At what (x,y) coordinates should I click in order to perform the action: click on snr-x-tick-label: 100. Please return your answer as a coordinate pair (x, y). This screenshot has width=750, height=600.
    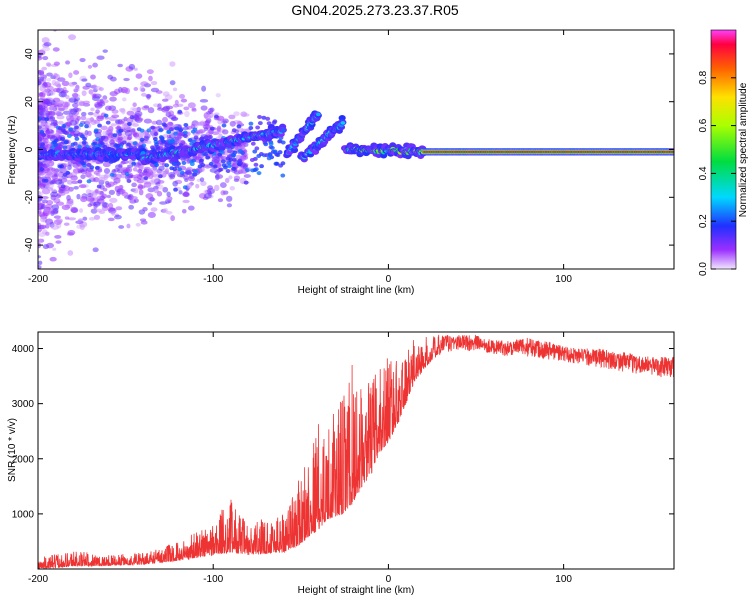
    Looking at the image, I should click on (563, 579).